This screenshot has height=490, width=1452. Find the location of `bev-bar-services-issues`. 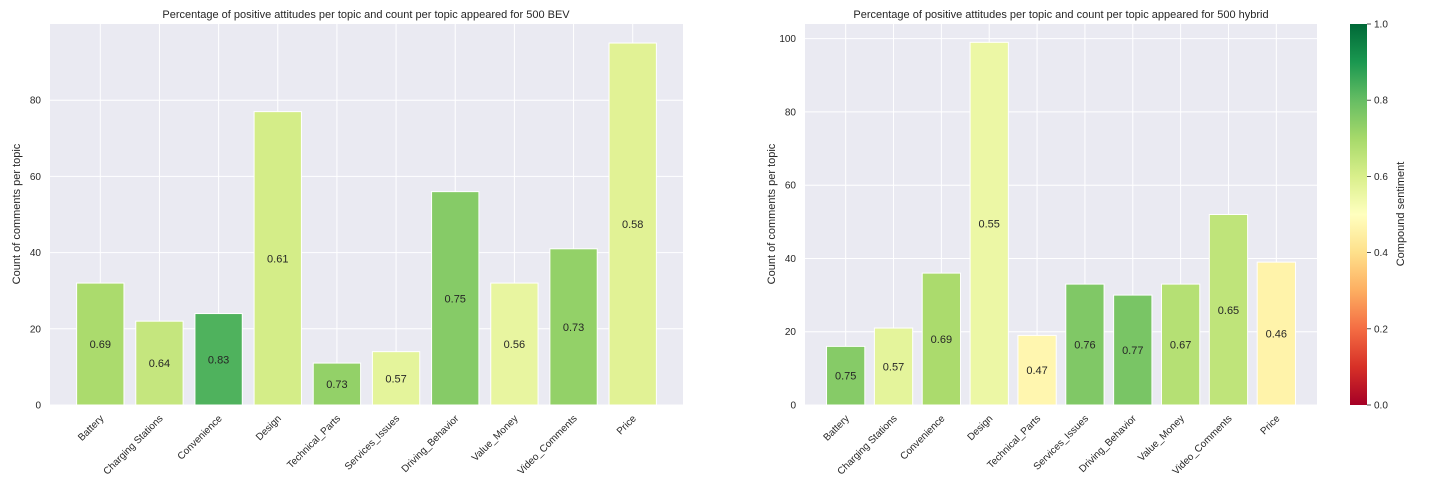

bev-bar-services-issues is located at coordinates (396, 378).